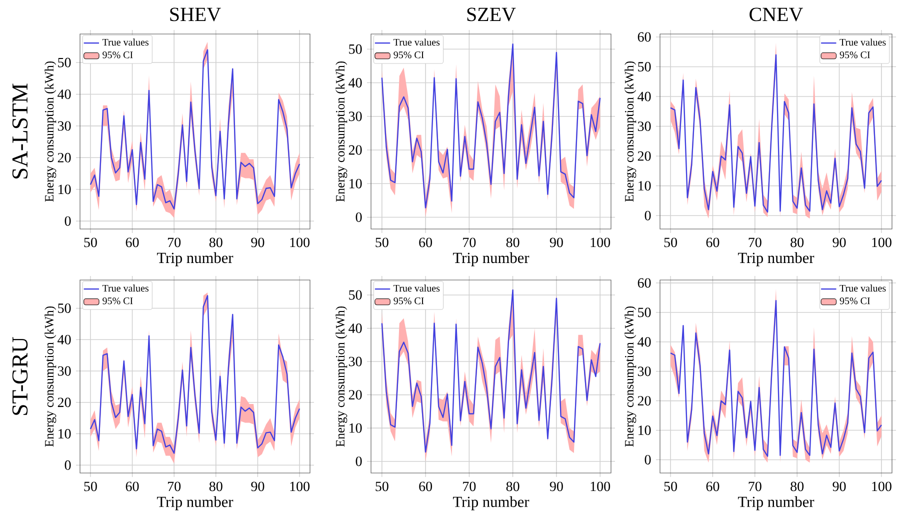 This screenshot has height=513, width=908. Describe the element at coordinates (20, 131) in the screenshot. I see `text: SA-LSTM` at that location.